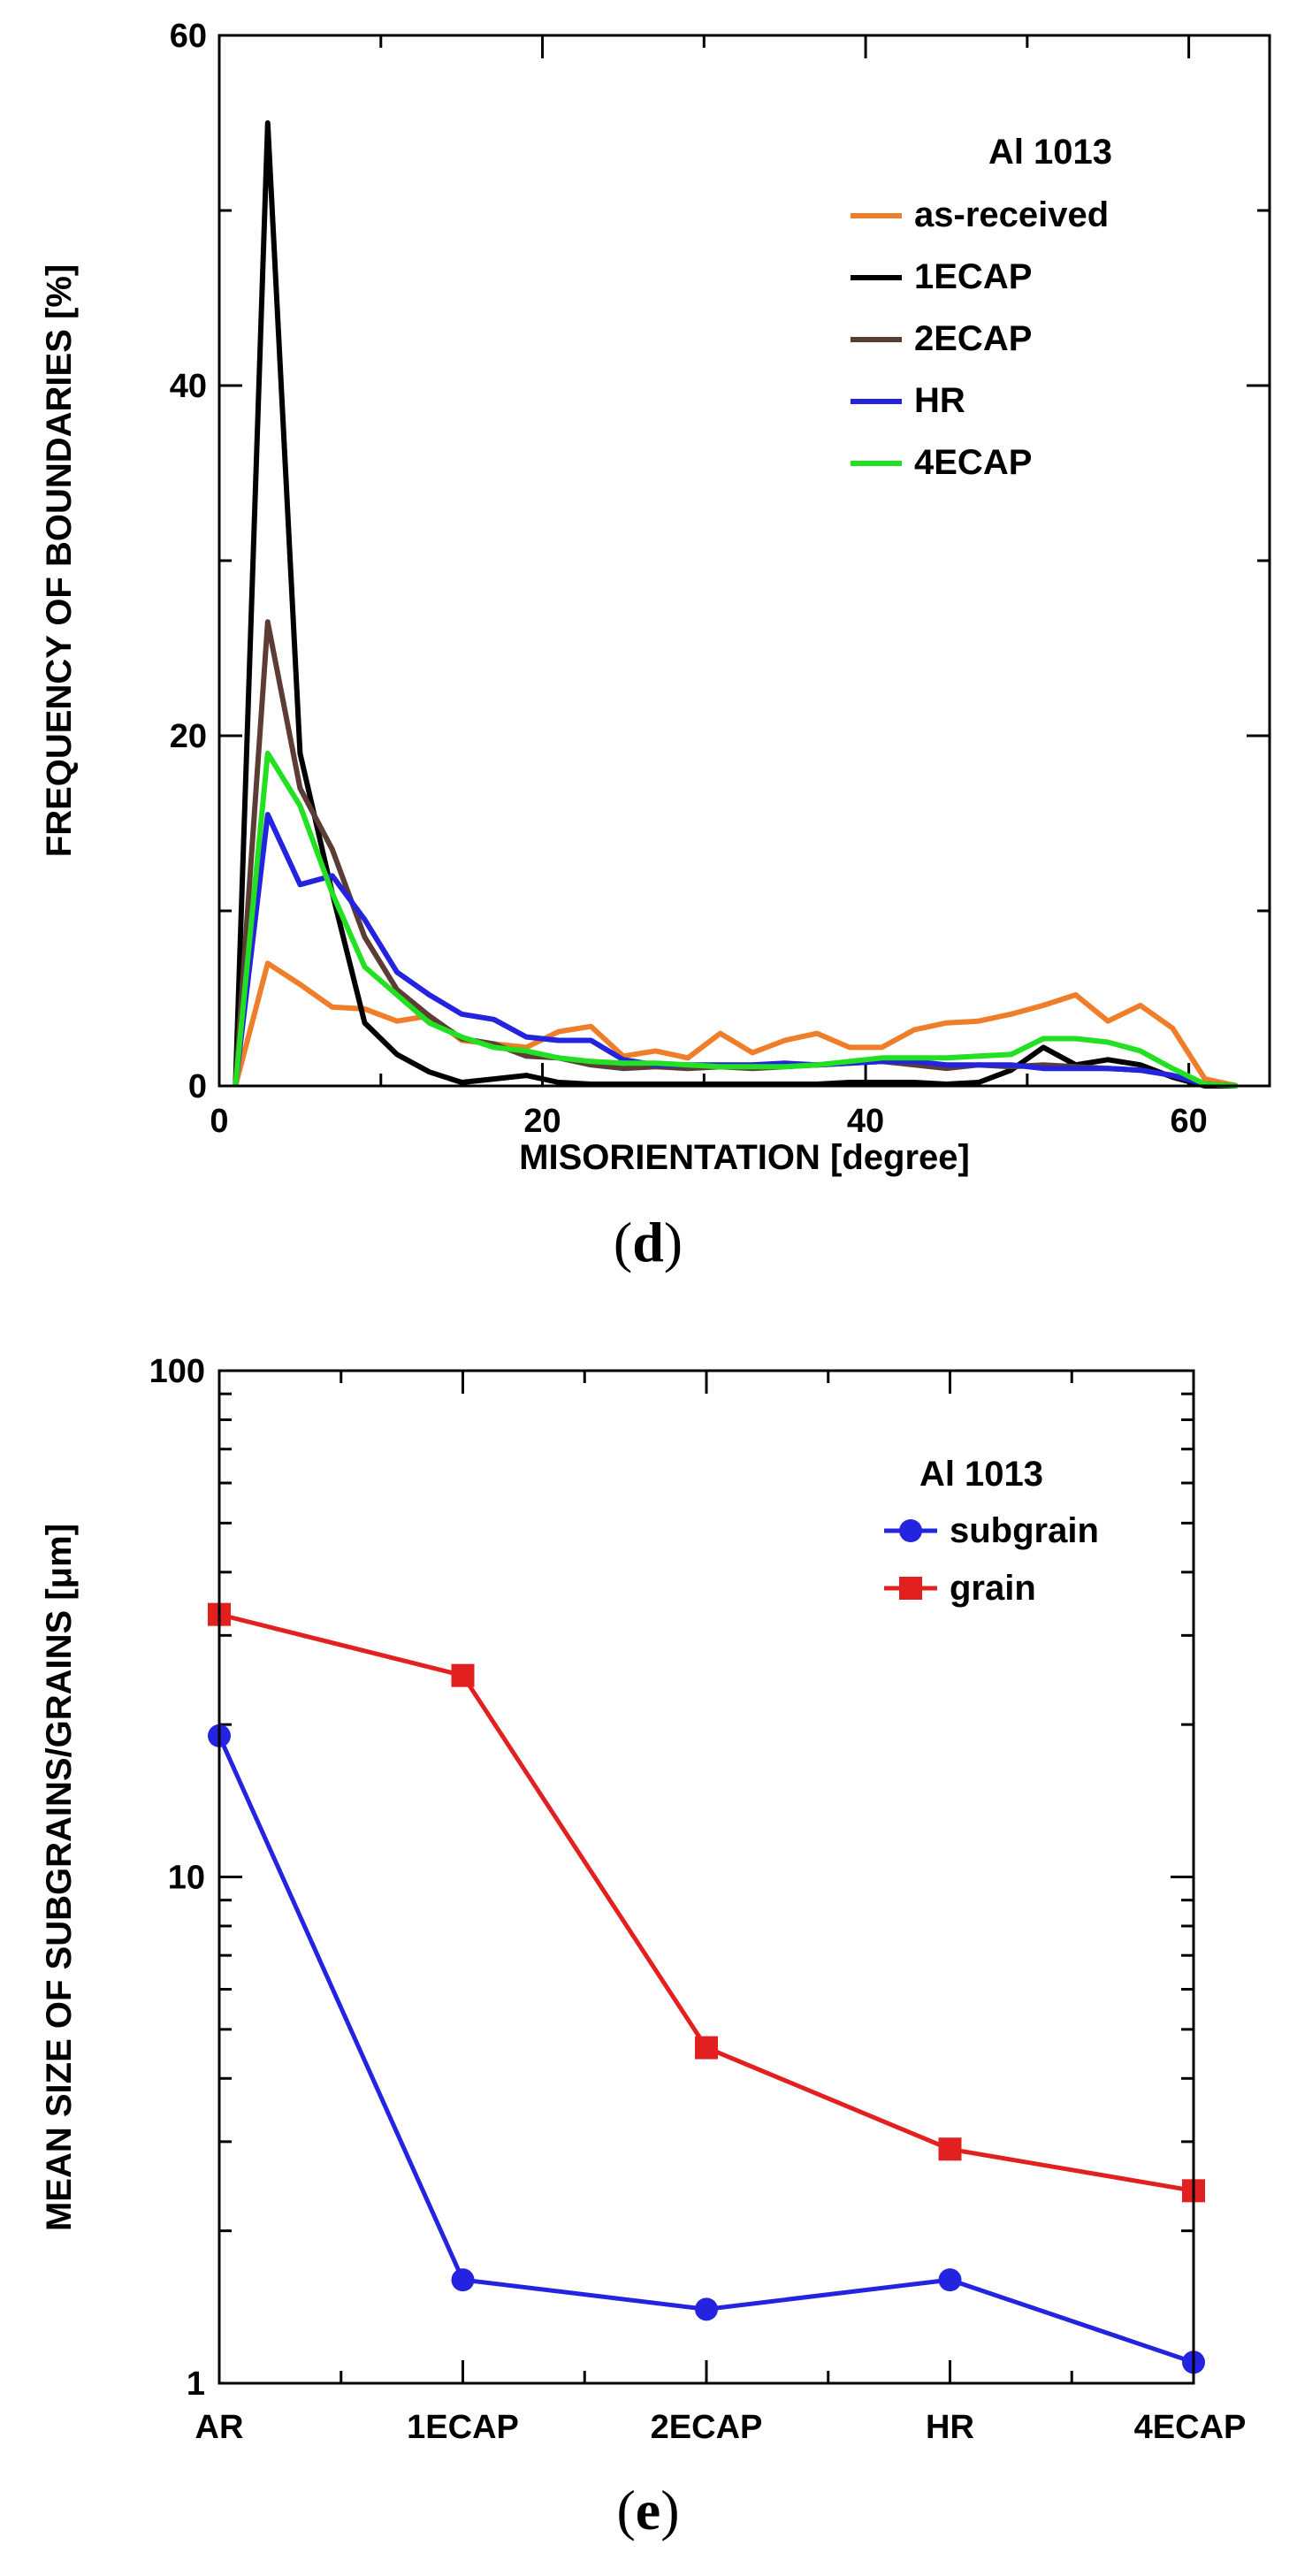 The image size is (1297, 2576). I want to click on legend-label: 1ECAP, so click(973, 276).